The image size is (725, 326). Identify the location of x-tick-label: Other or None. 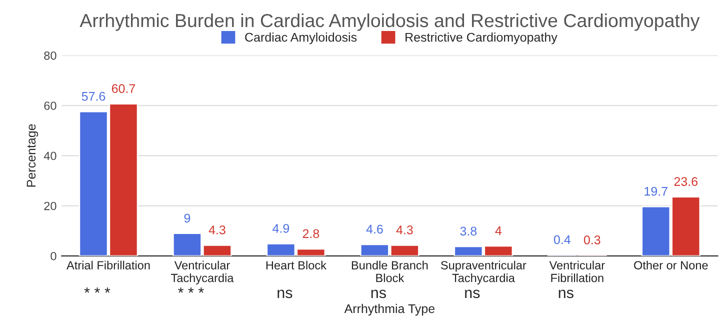
(671, 265).